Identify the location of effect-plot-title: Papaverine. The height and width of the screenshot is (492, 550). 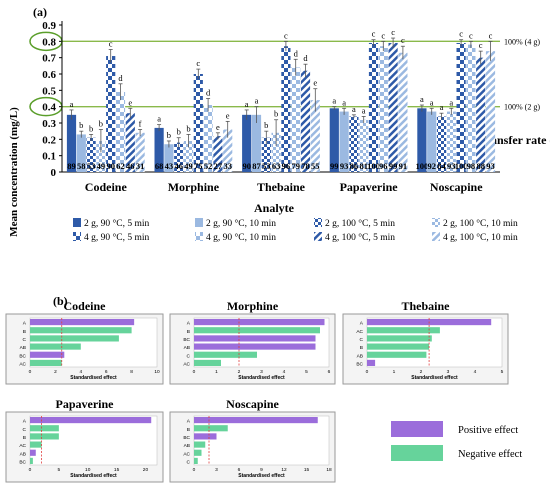
(85, 404).